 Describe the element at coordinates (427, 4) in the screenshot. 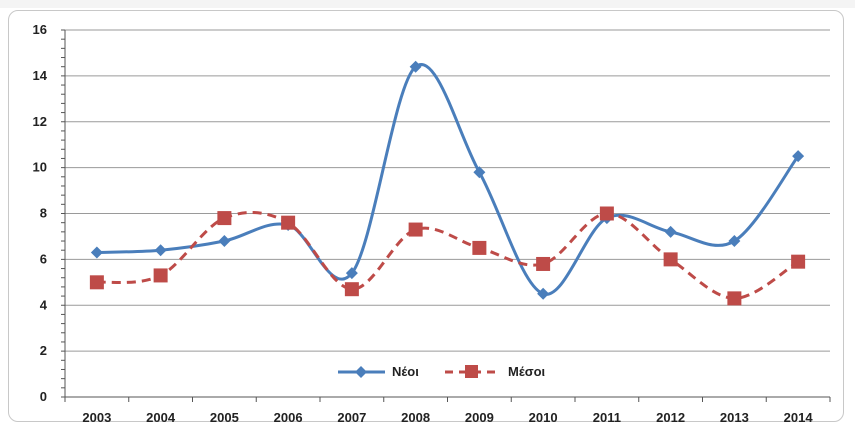

I see `top-strip` at that location.